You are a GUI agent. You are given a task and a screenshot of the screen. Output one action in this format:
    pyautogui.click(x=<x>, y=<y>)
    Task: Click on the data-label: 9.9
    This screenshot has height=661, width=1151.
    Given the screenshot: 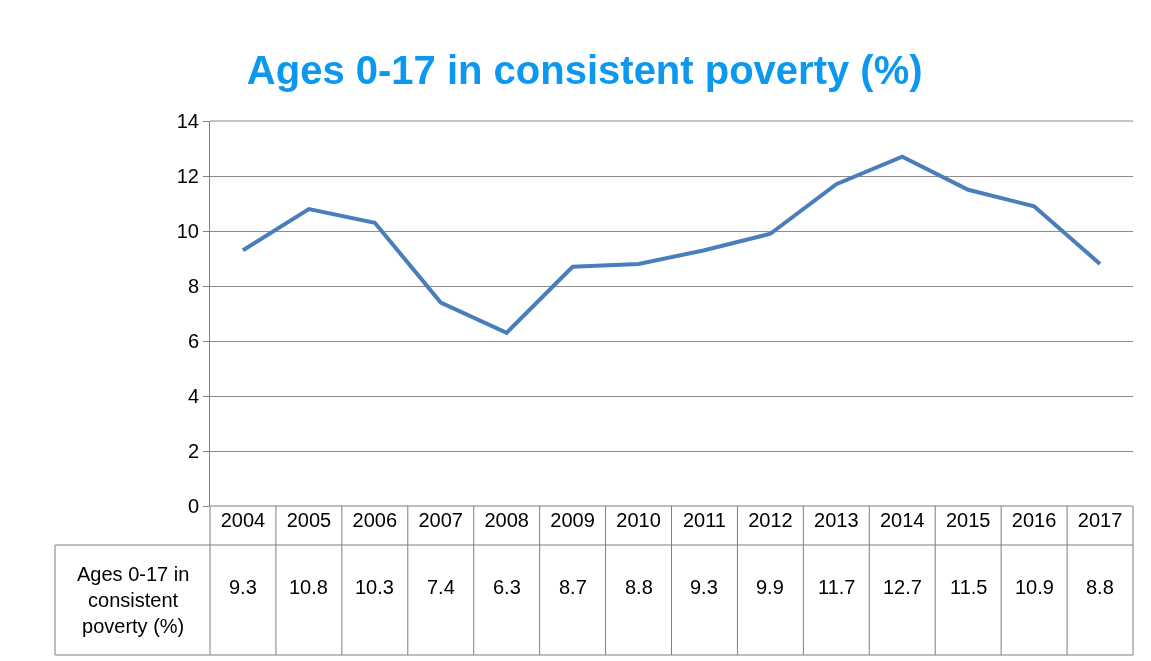 What is the action you would take?
    pyautogui.click(x=770, y=587)
    